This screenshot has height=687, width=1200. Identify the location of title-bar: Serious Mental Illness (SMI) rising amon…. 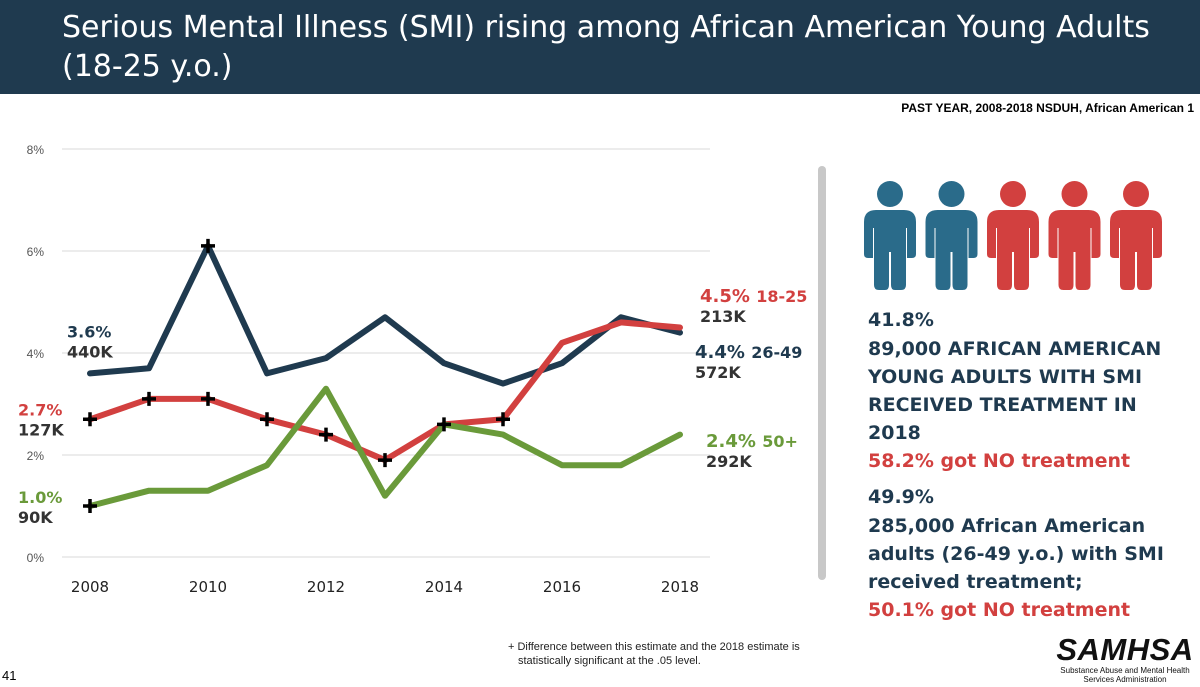
(600, 47).